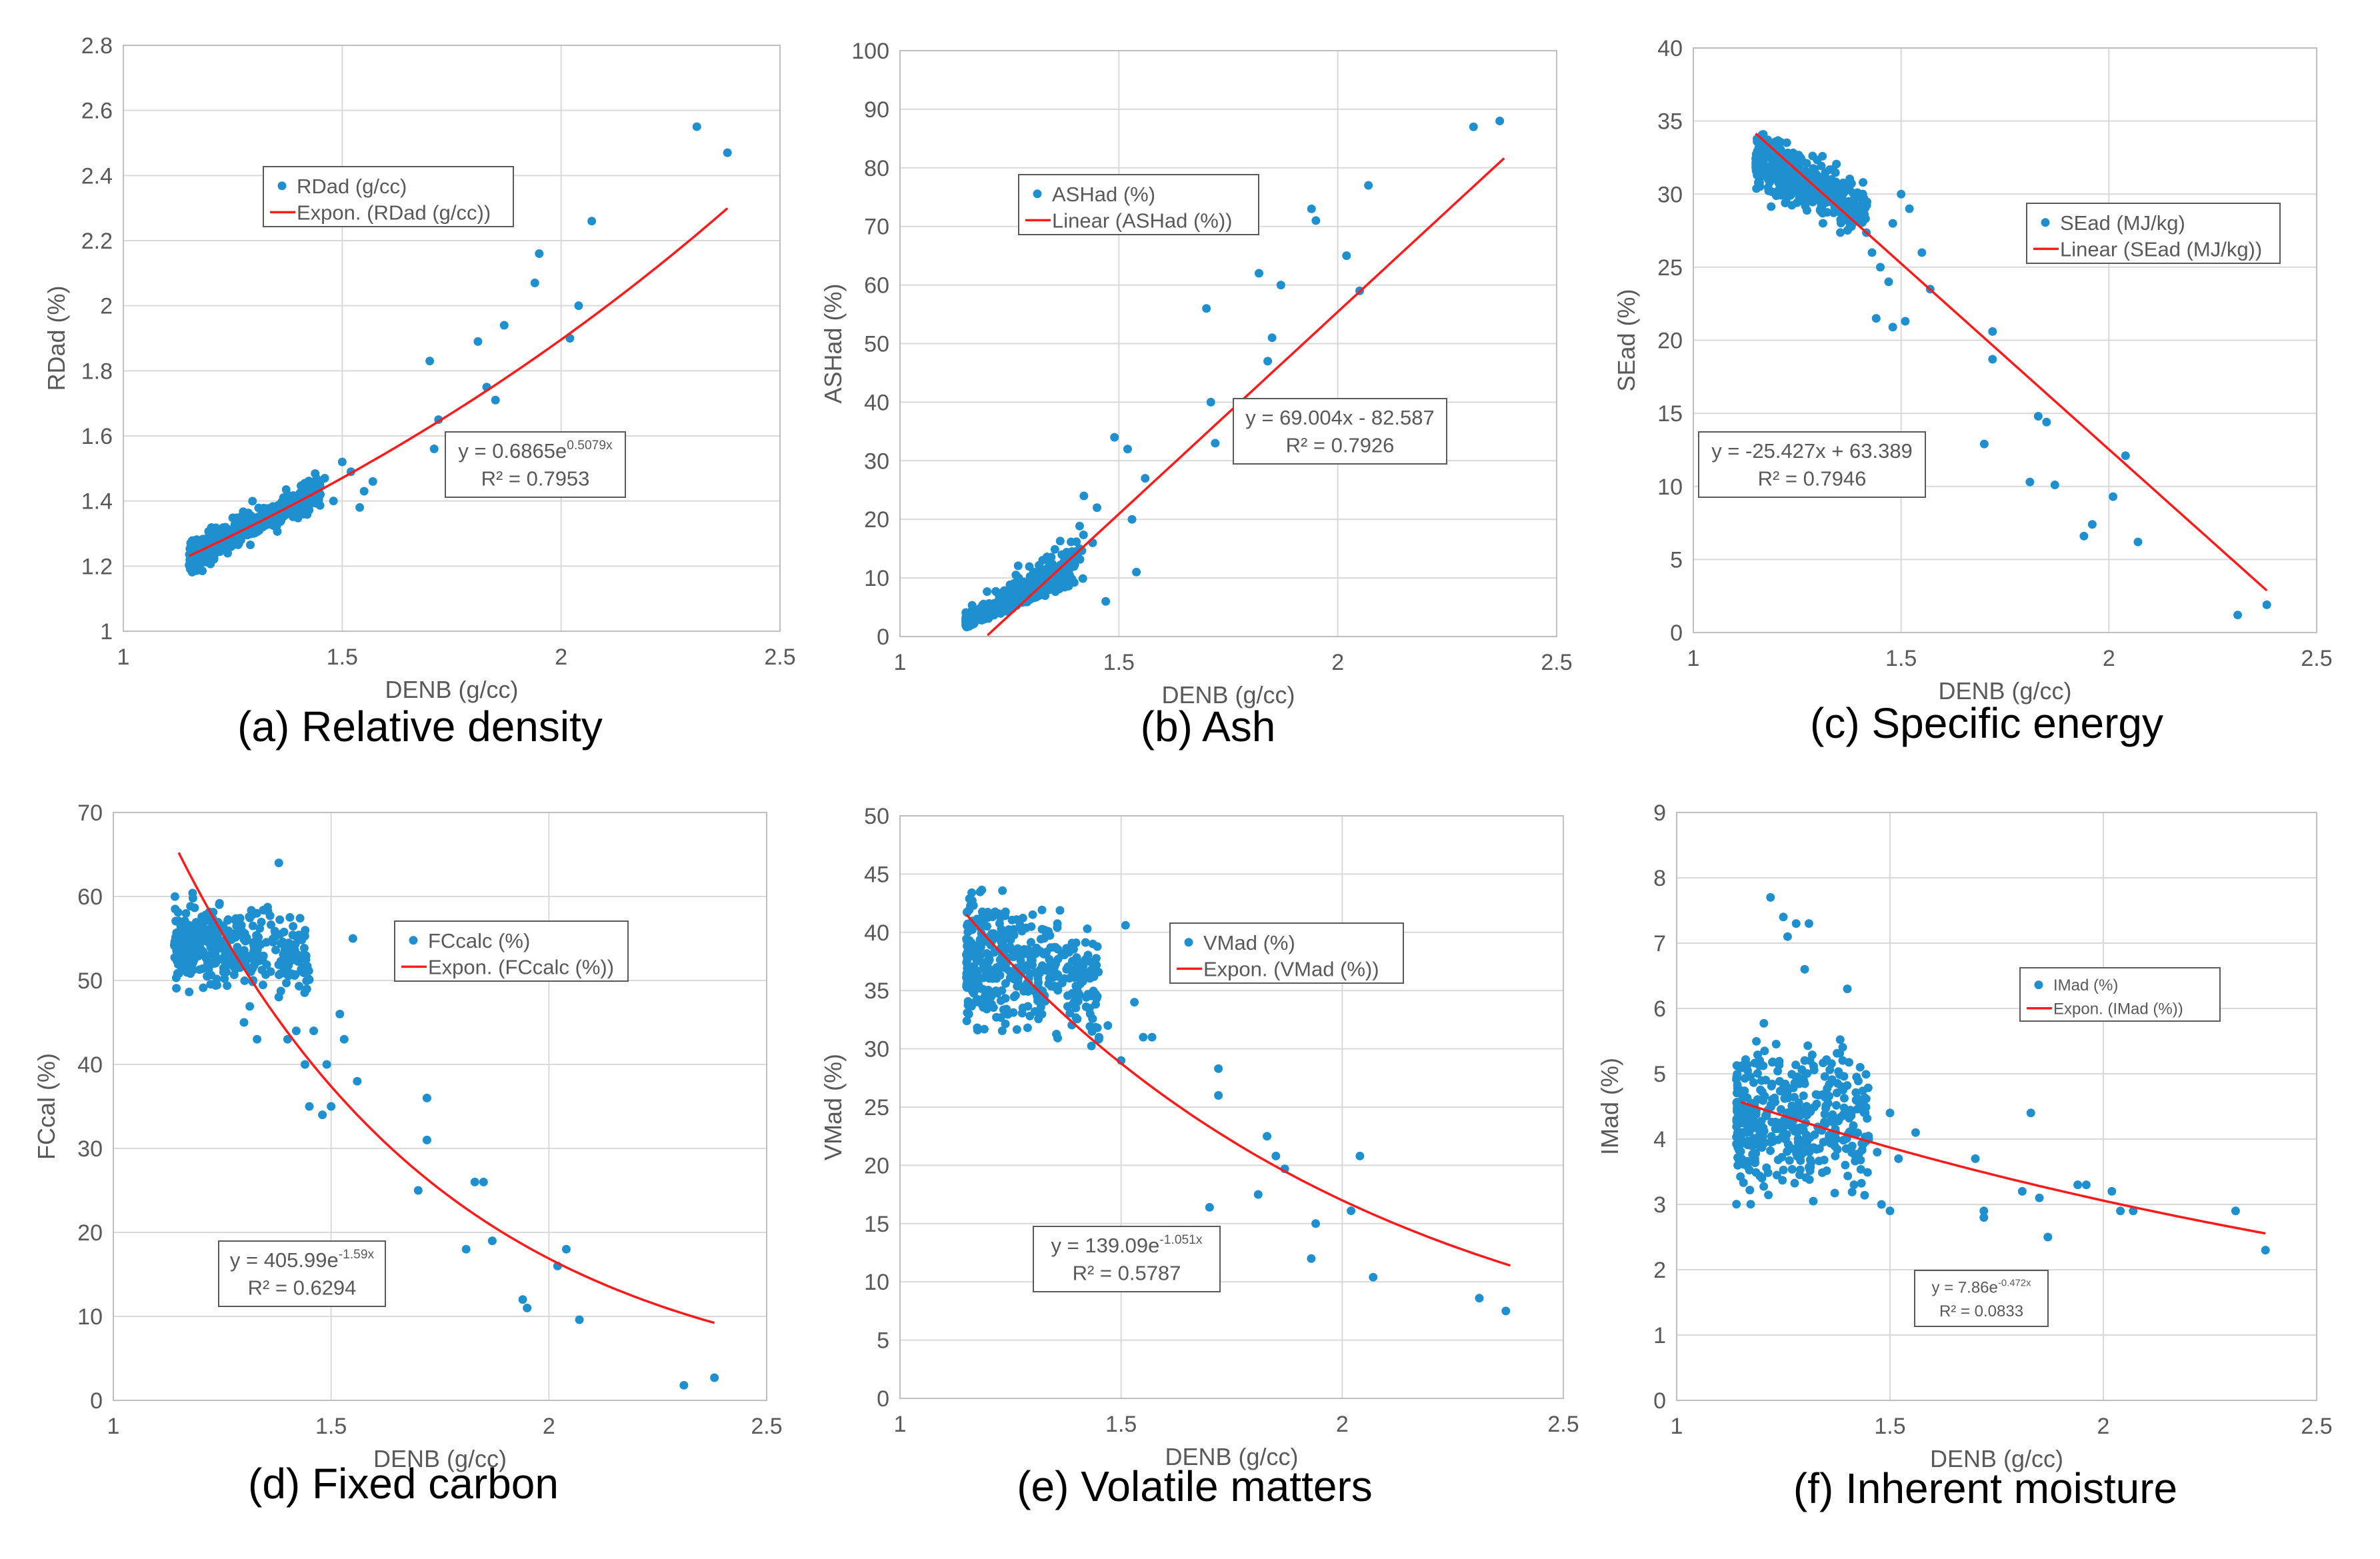  I want to click on y-tick-label: 1.6, so click(97, 436).